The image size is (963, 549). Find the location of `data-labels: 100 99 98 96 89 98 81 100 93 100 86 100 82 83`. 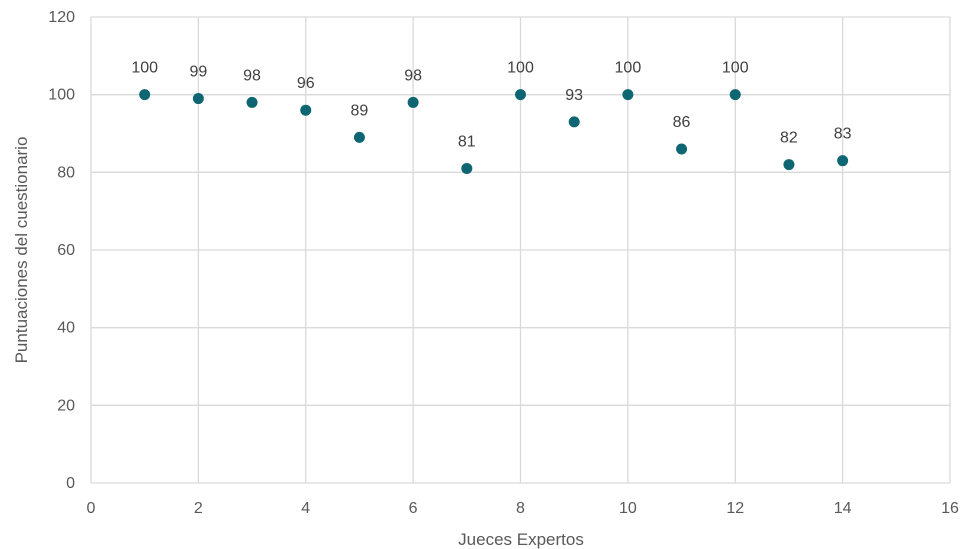

data-labels: 100 99 98 96 89 98 81 100 93 100 86 100 82 83 is located at coordinates (491, 105).